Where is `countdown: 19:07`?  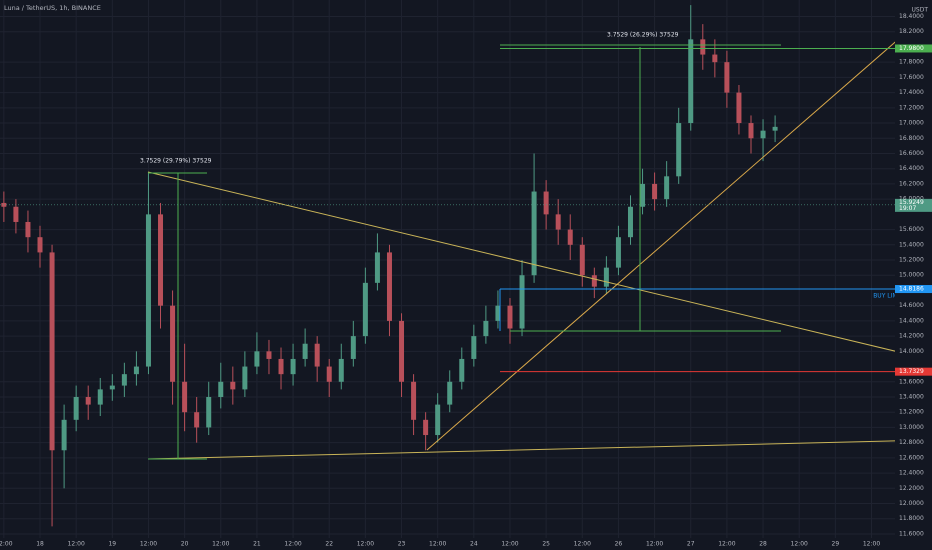 countdown: 19:07 is located at coordinates (907, 208).